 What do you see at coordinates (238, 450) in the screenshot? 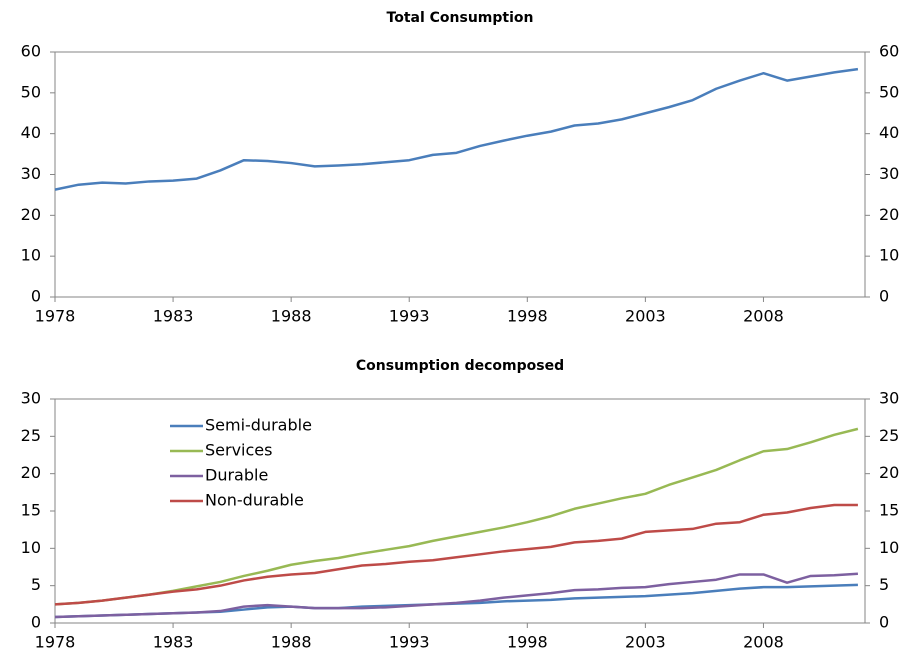
I see `legend-label: Services` at bounding box center [238, 450].